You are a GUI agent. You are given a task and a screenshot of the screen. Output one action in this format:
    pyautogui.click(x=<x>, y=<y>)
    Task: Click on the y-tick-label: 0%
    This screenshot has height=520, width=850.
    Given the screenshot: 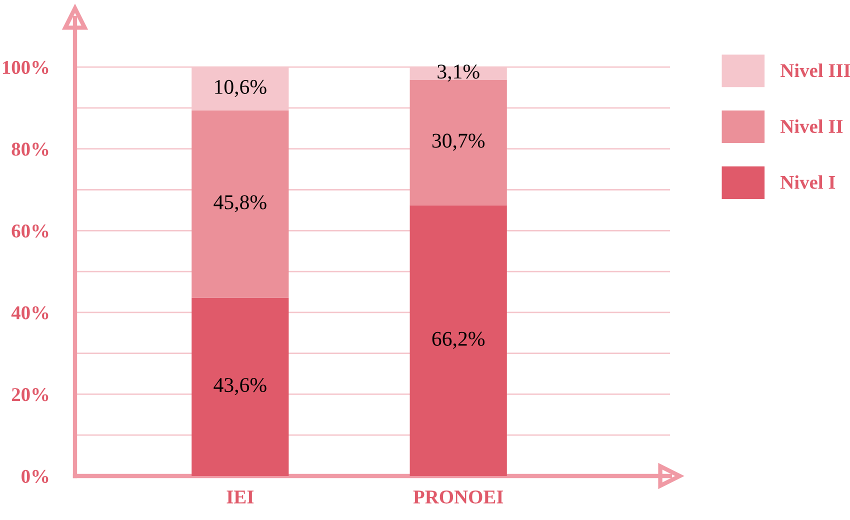 What is the action you would take?
    pyautogui.click(x=35, y=476)
    